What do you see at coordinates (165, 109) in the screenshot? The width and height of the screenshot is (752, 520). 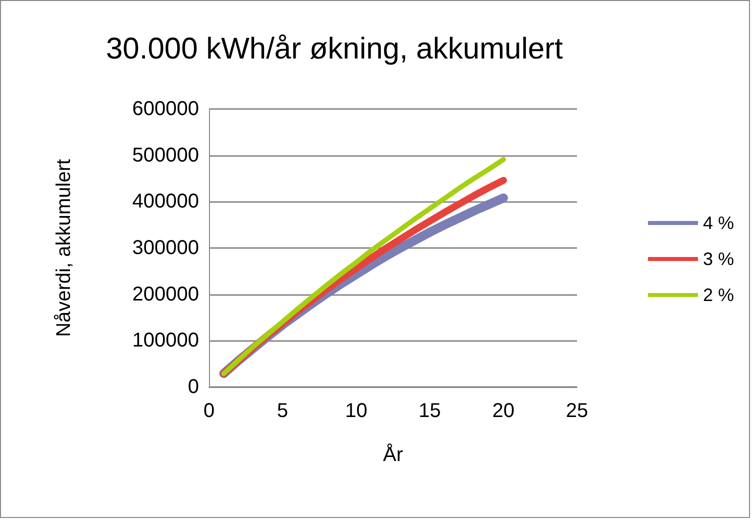 I see `y-tick-label: 600000` at bounding box center [165, 109].